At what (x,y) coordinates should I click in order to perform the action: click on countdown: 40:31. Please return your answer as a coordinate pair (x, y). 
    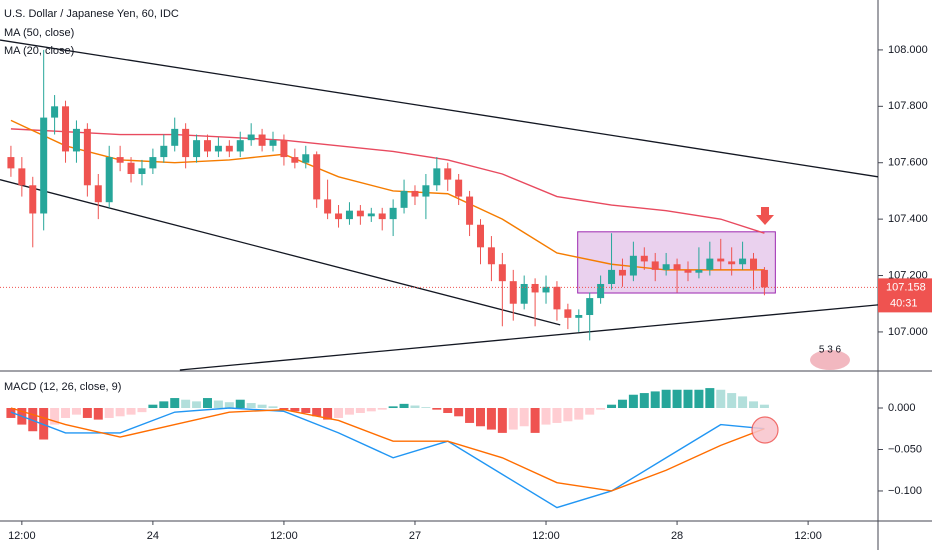
    Looking at the image, I should click on (904, 303).